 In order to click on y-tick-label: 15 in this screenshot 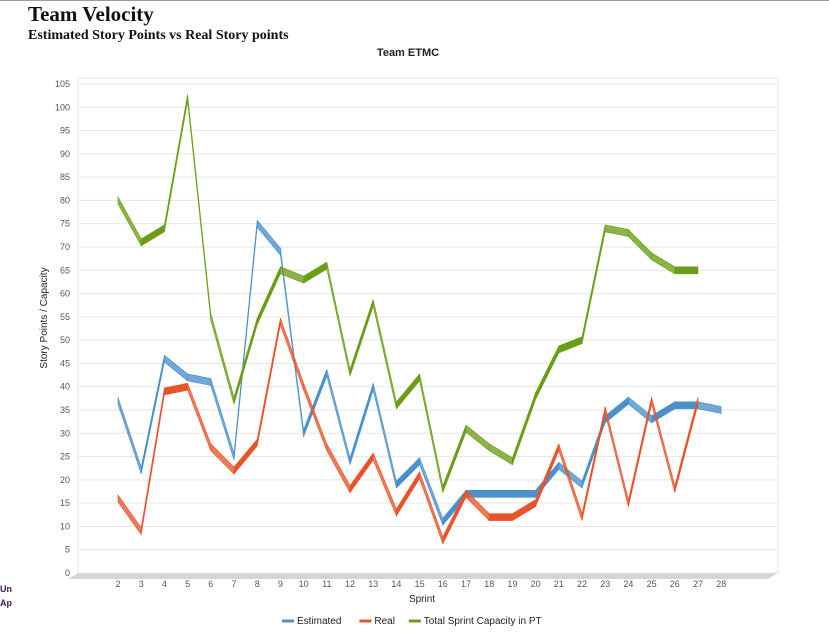, I will do `click(65, 503)`.